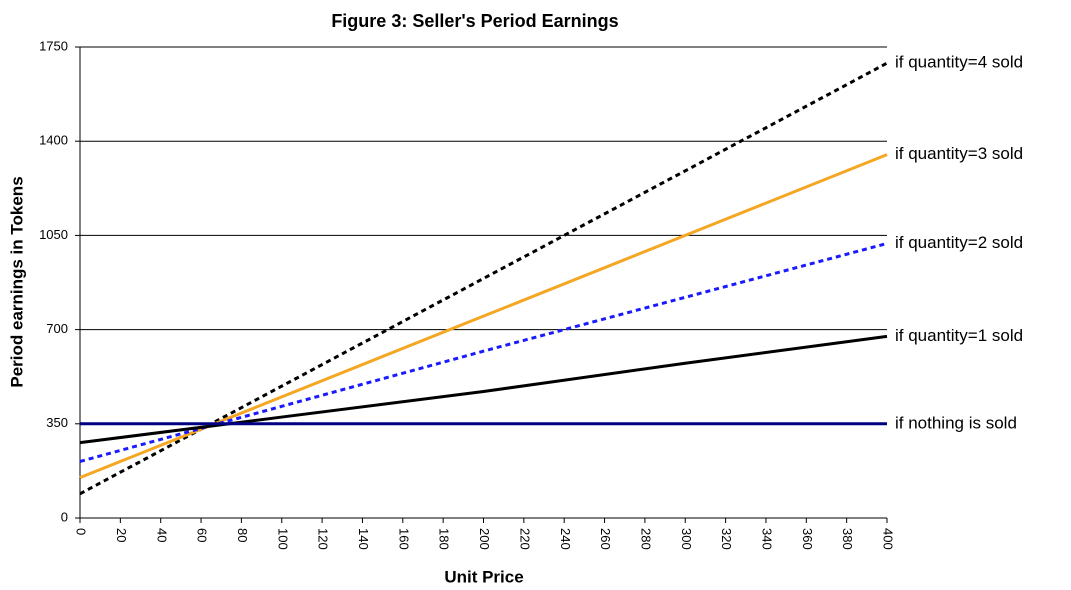  Describe the element at coordinates (16, 281) in the screenshot. I see `y-axis-title: Period earnings in Tokens` at that location.